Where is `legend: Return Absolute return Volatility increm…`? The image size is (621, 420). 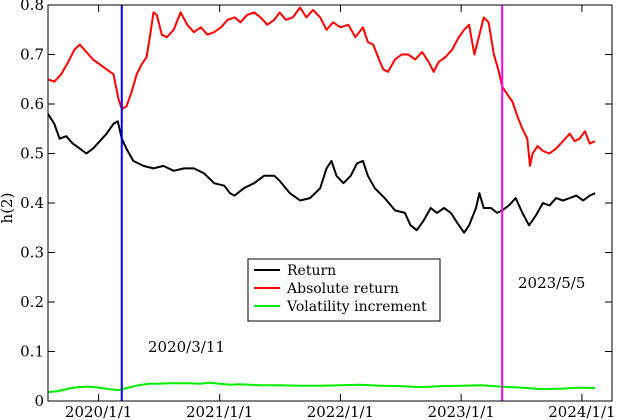
legend: Return Absolute return Volatility increm… is located at coordinates (344, 290).